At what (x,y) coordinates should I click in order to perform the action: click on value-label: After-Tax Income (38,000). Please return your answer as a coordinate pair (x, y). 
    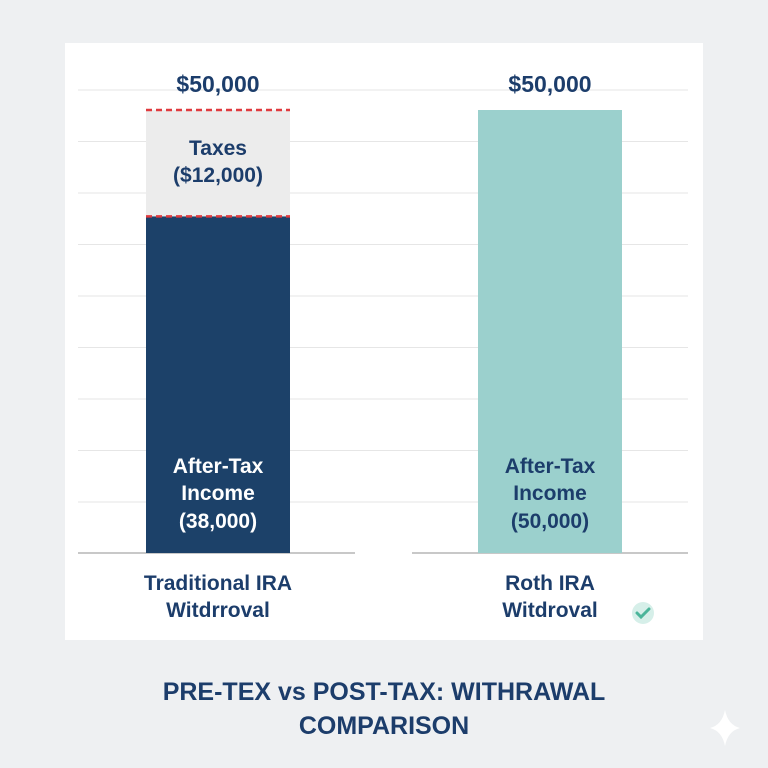
    Looking at the image, I should click on (218, 494).